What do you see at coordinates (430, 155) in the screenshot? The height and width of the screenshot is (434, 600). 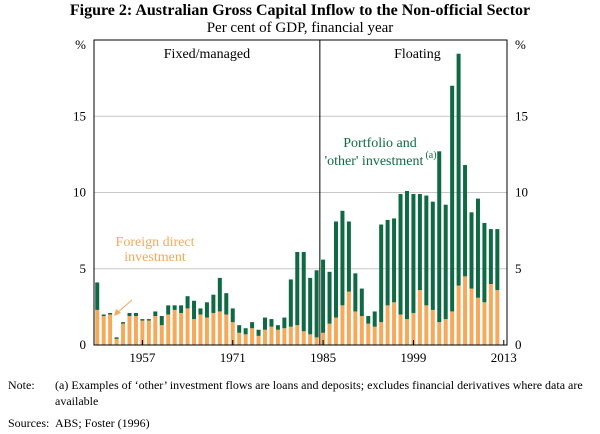 I see `portfolio-annotation-note-ref: (a)` at bounding box center [430, 155].